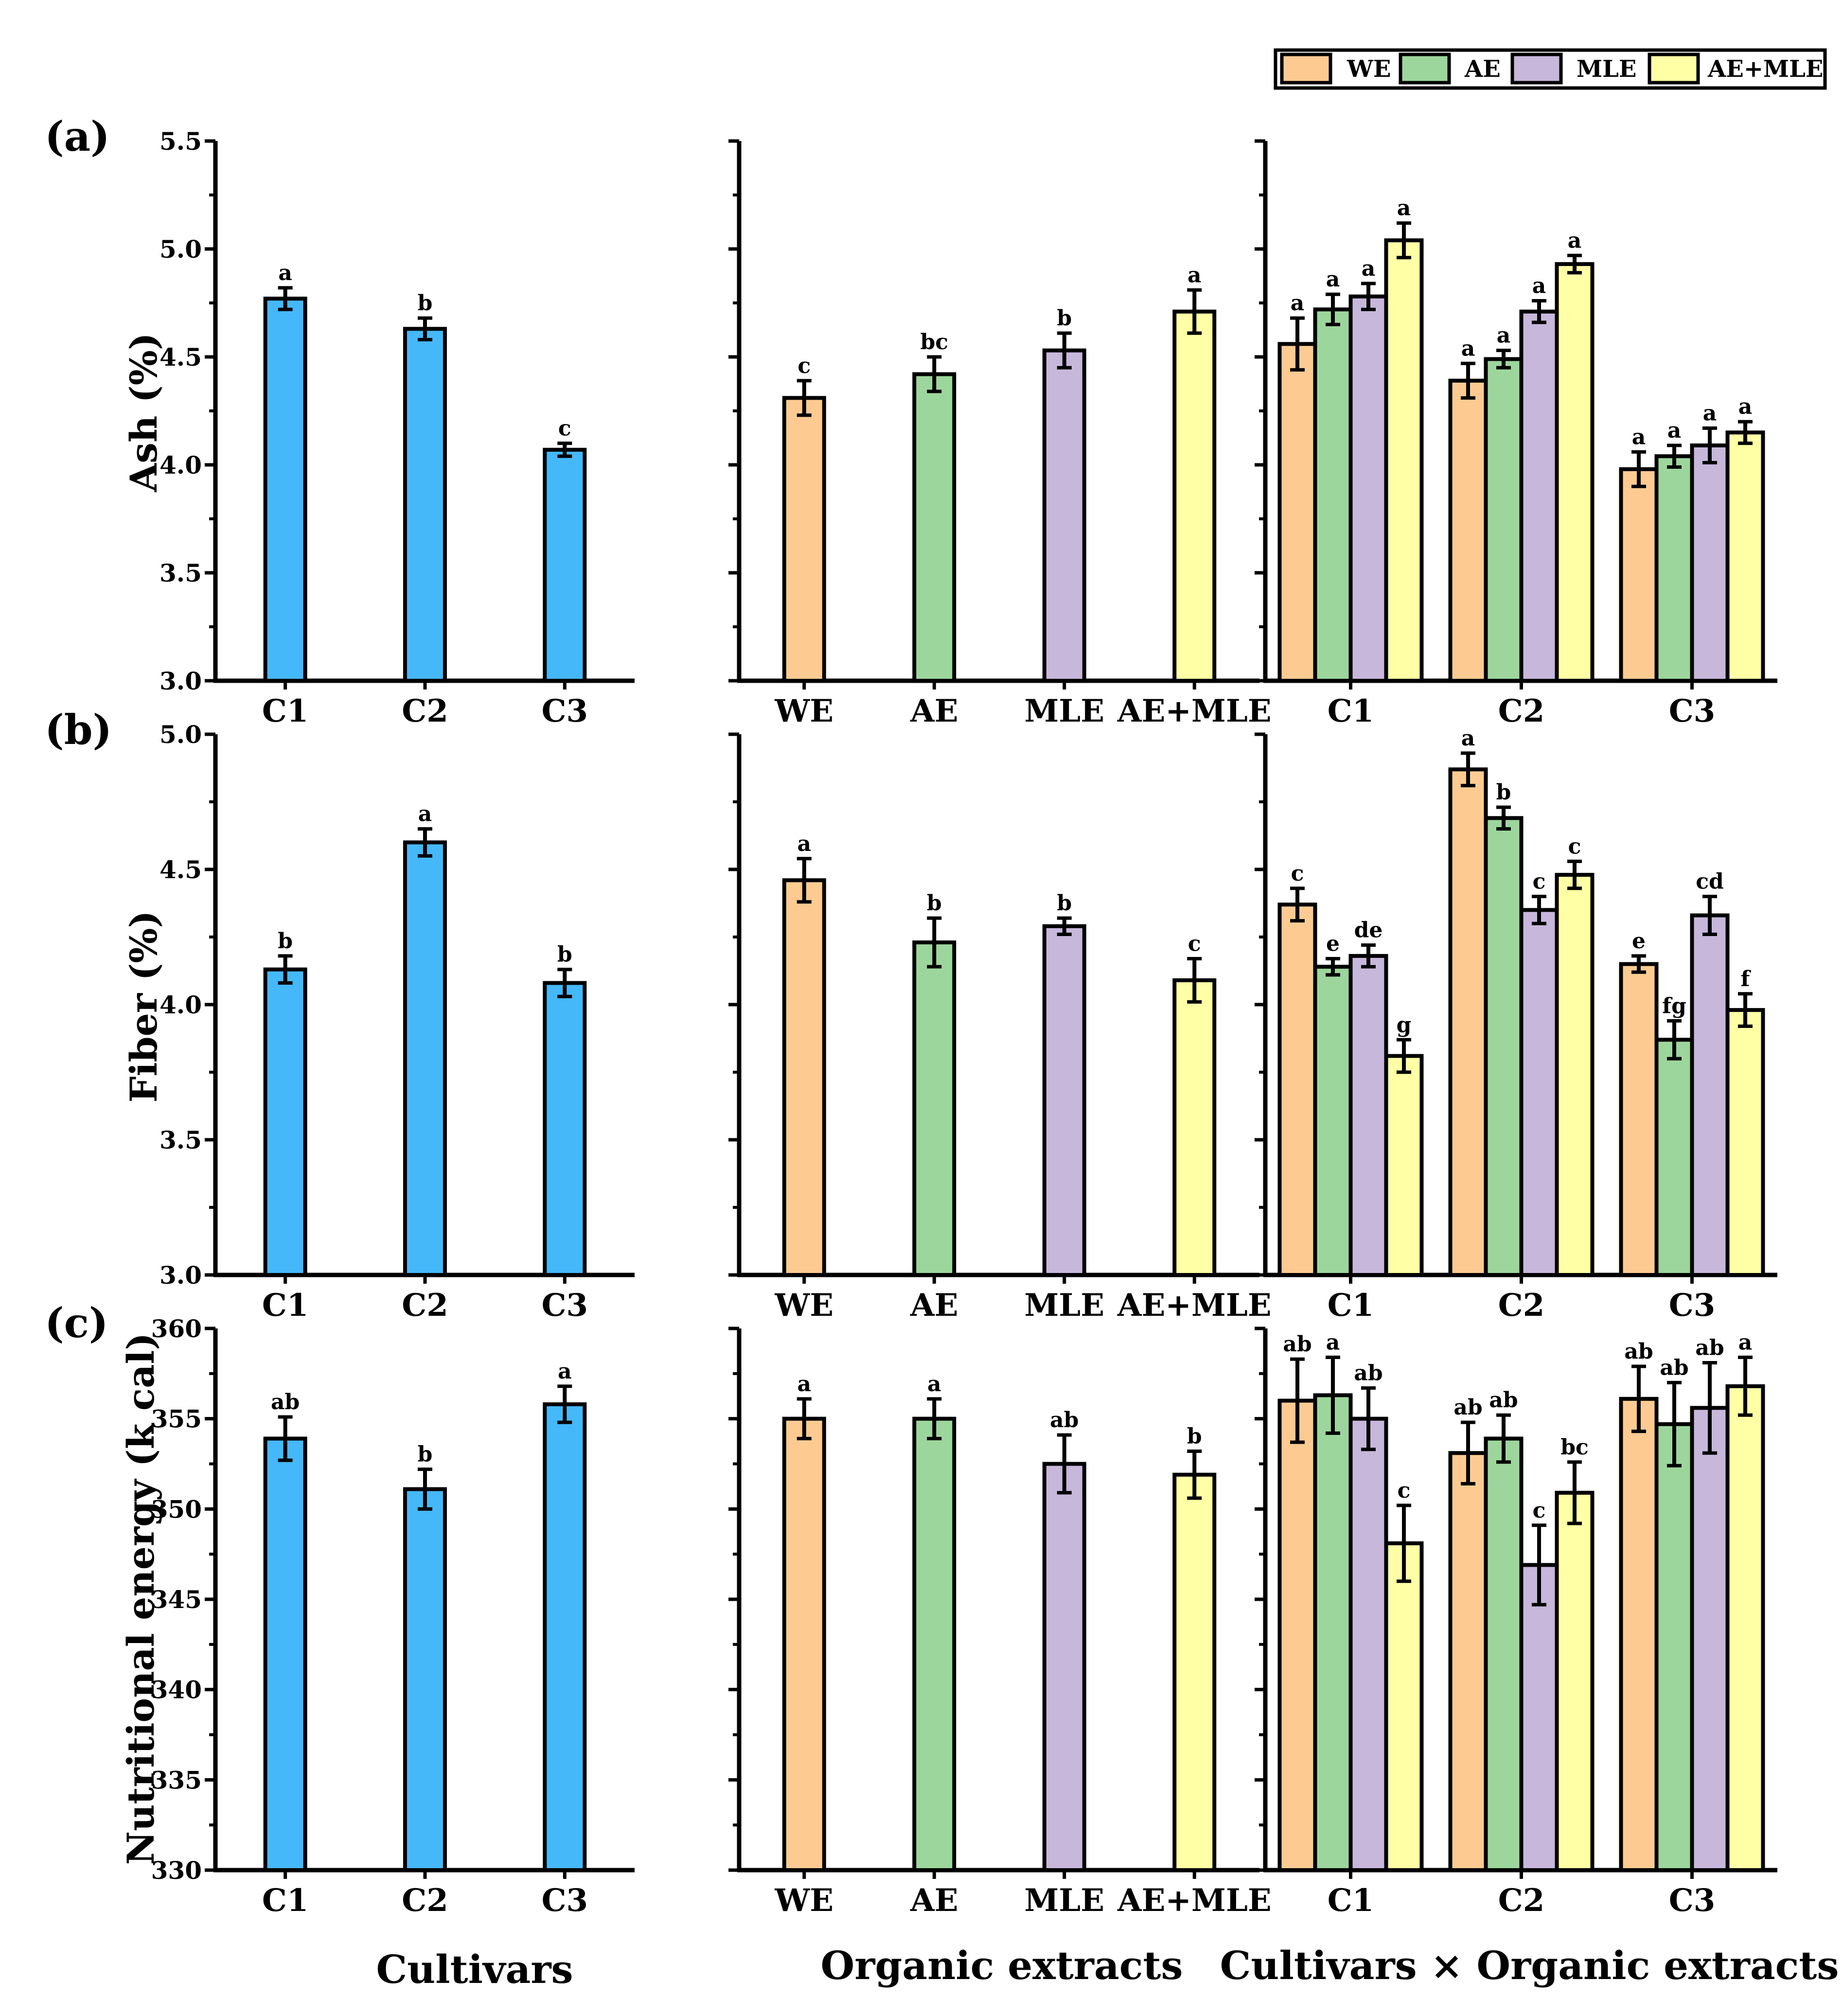 The width and height of the screenshot is (1843, 2016). I want to click on legend-swatch-we, so click(1306, 69).